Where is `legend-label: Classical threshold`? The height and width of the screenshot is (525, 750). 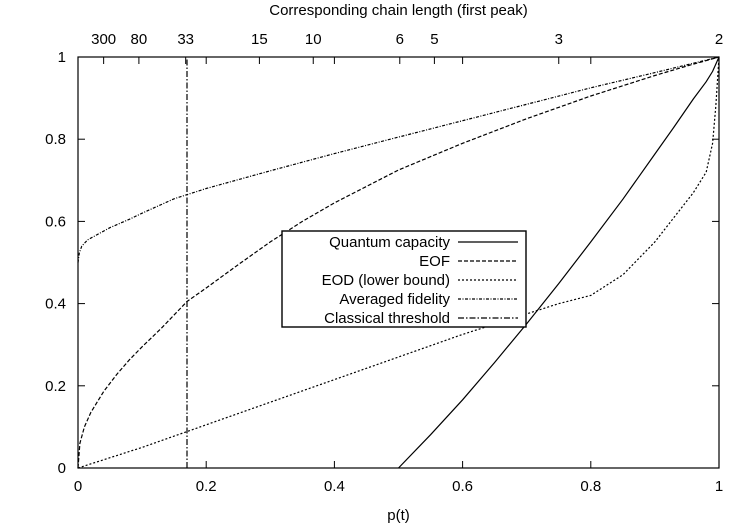
legend-label: Classical threshold is located at coordinates (387, 318).